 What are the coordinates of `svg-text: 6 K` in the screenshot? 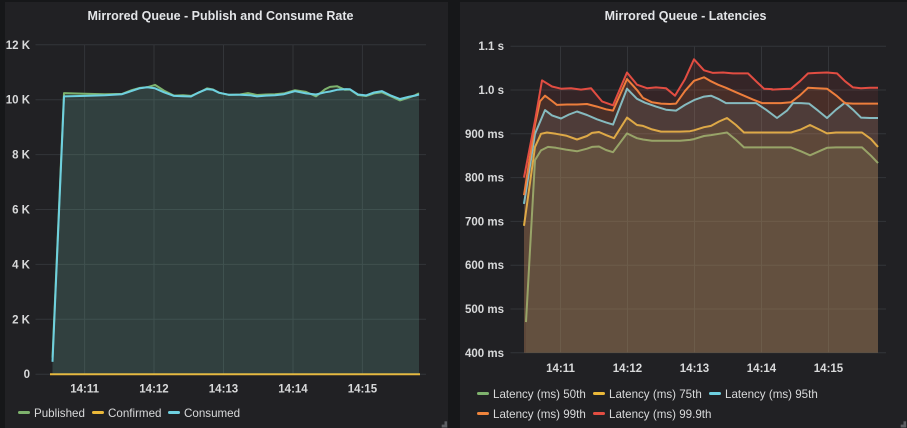 It's located at (21, 211).